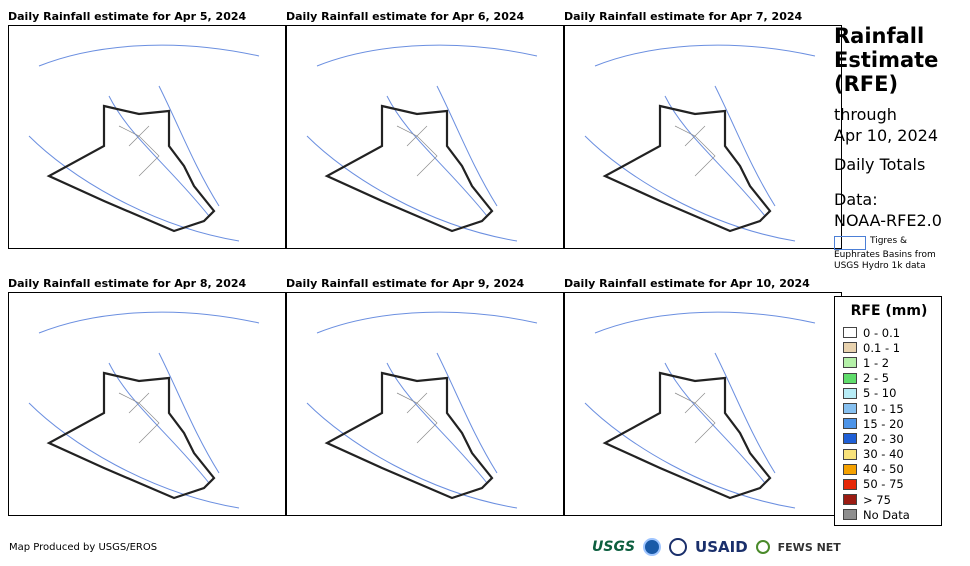 The height and width of the screenshot is (566, 970). Describe the element at coordinates (877, 499) in the screenshot. I see `legend-label: > 75` at that location.